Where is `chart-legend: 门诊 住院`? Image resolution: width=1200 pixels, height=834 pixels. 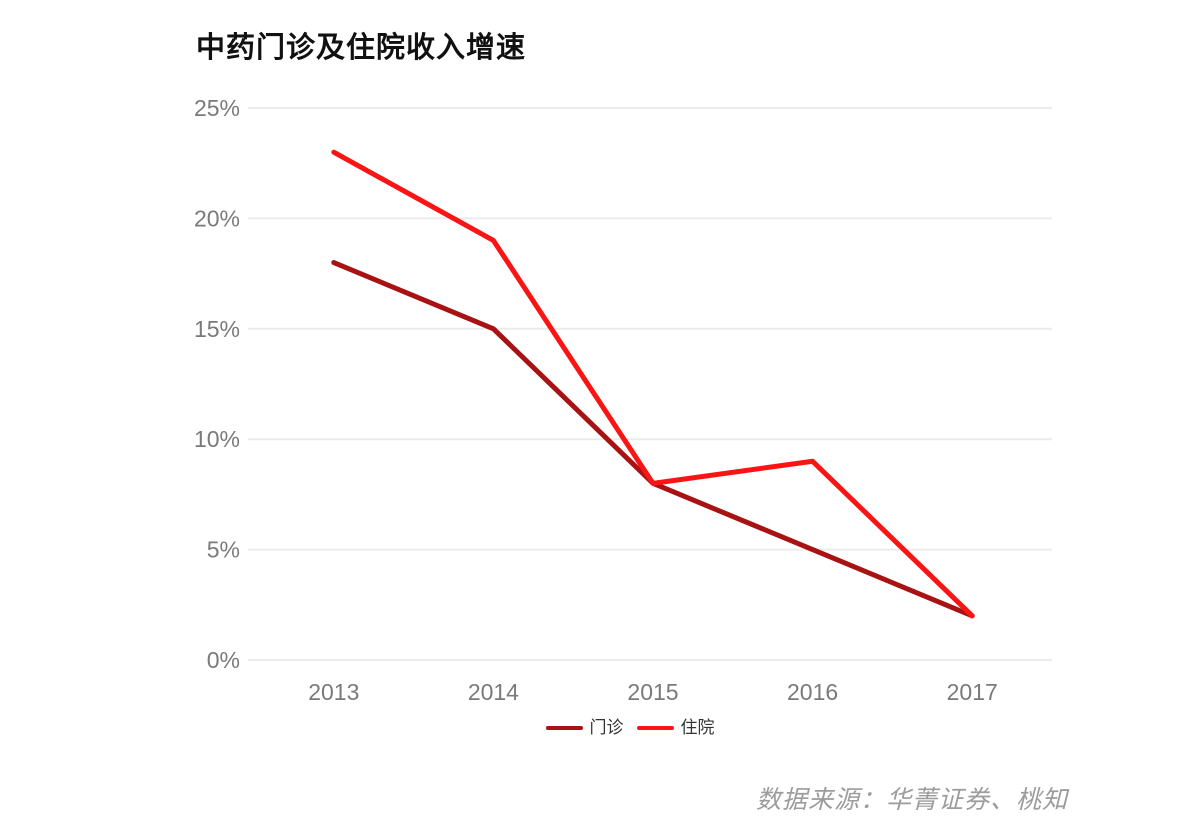 chart-legend: 门诊 住院 is located at coordinates (600, 727).